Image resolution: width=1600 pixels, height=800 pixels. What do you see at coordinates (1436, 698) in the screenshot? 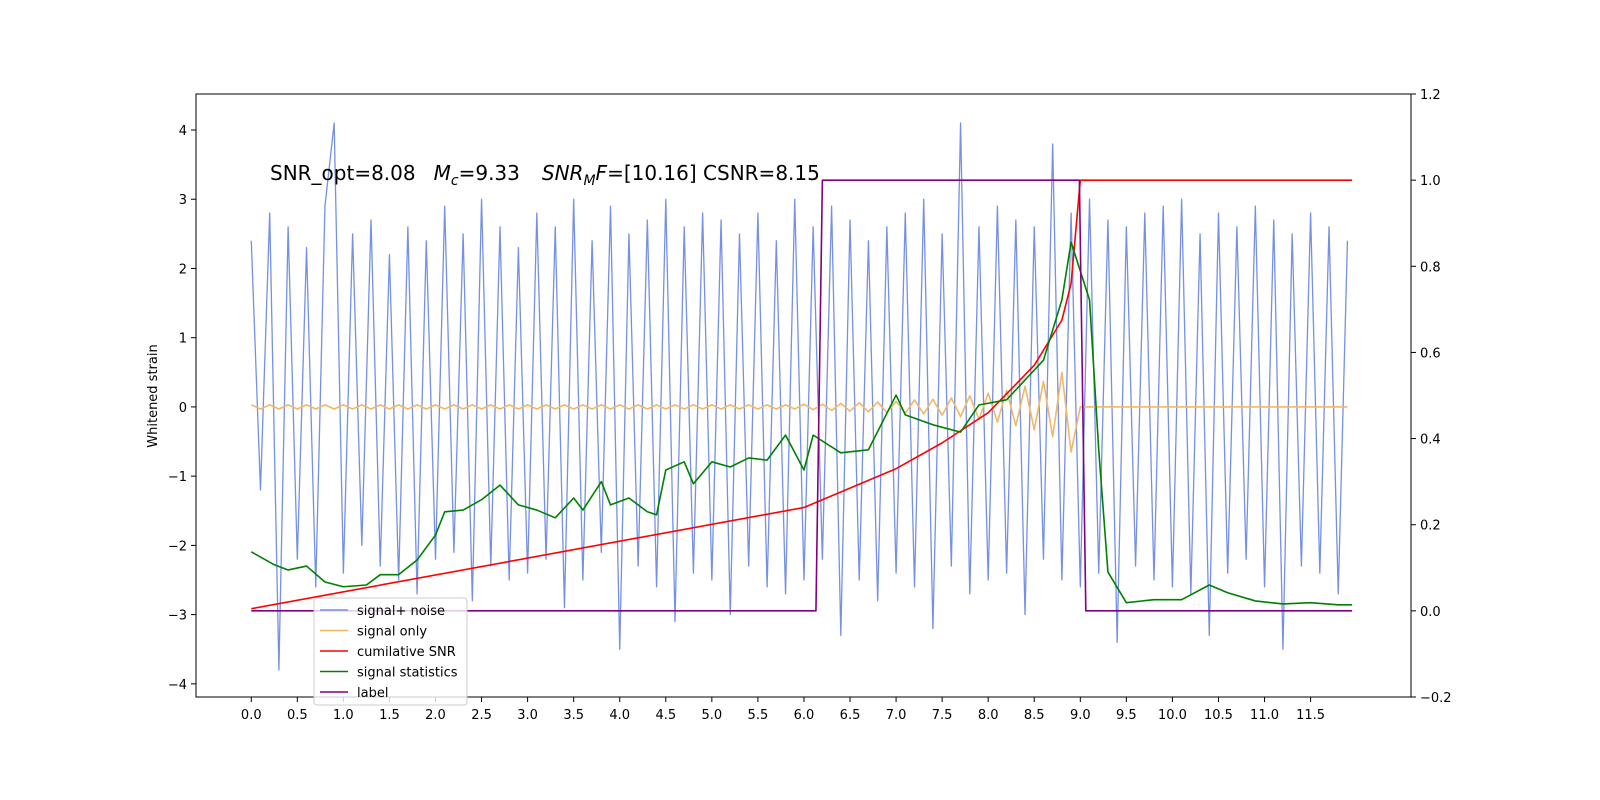
I see `y2-tick-label: −0.2` at bounding box center [1436, 698].